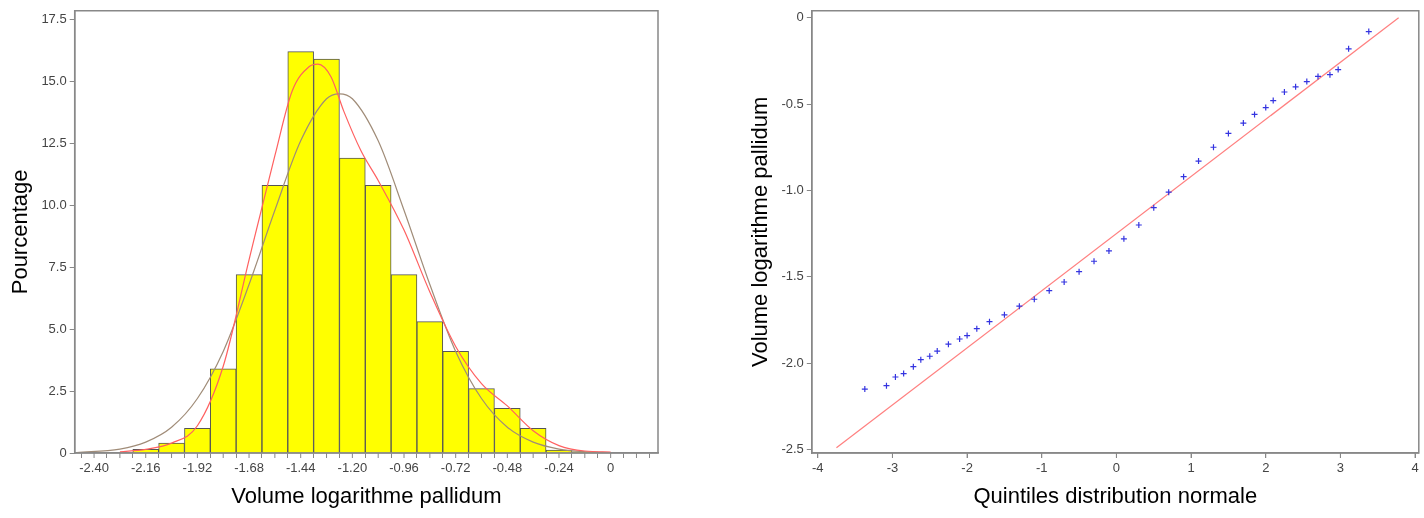 The image size is (1424, 518). I want to click on y-tick-label: 2.5, so click(57, 390).